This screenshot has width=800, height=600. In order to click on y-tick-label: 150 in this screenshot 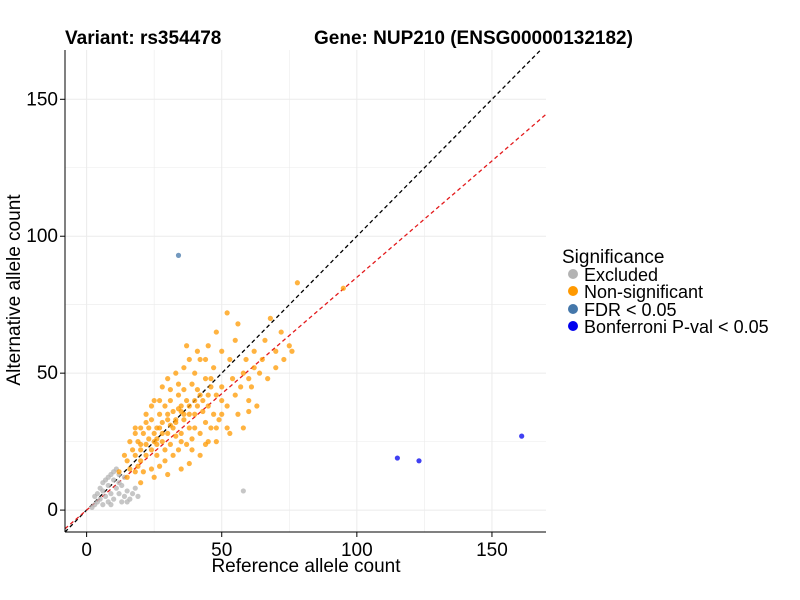, I will do `click(42, 99)`.